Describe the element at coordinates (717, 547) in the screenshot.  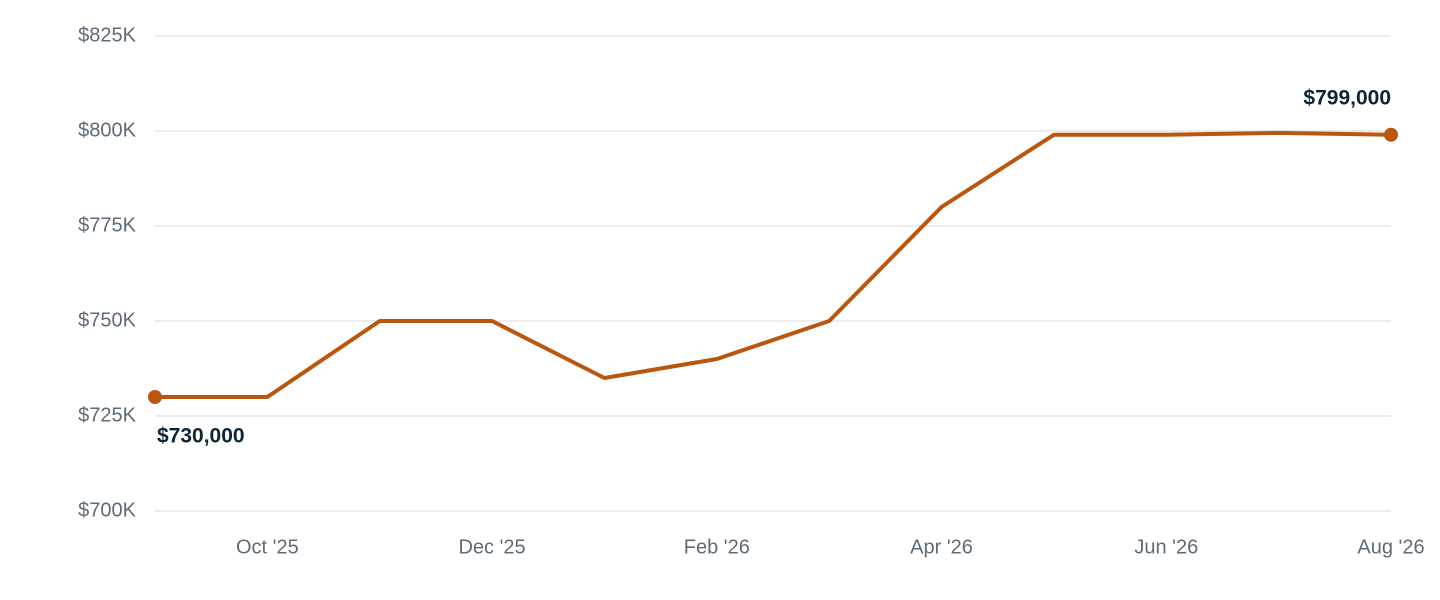
I see `x-tick-label: Feb '26` at that location.